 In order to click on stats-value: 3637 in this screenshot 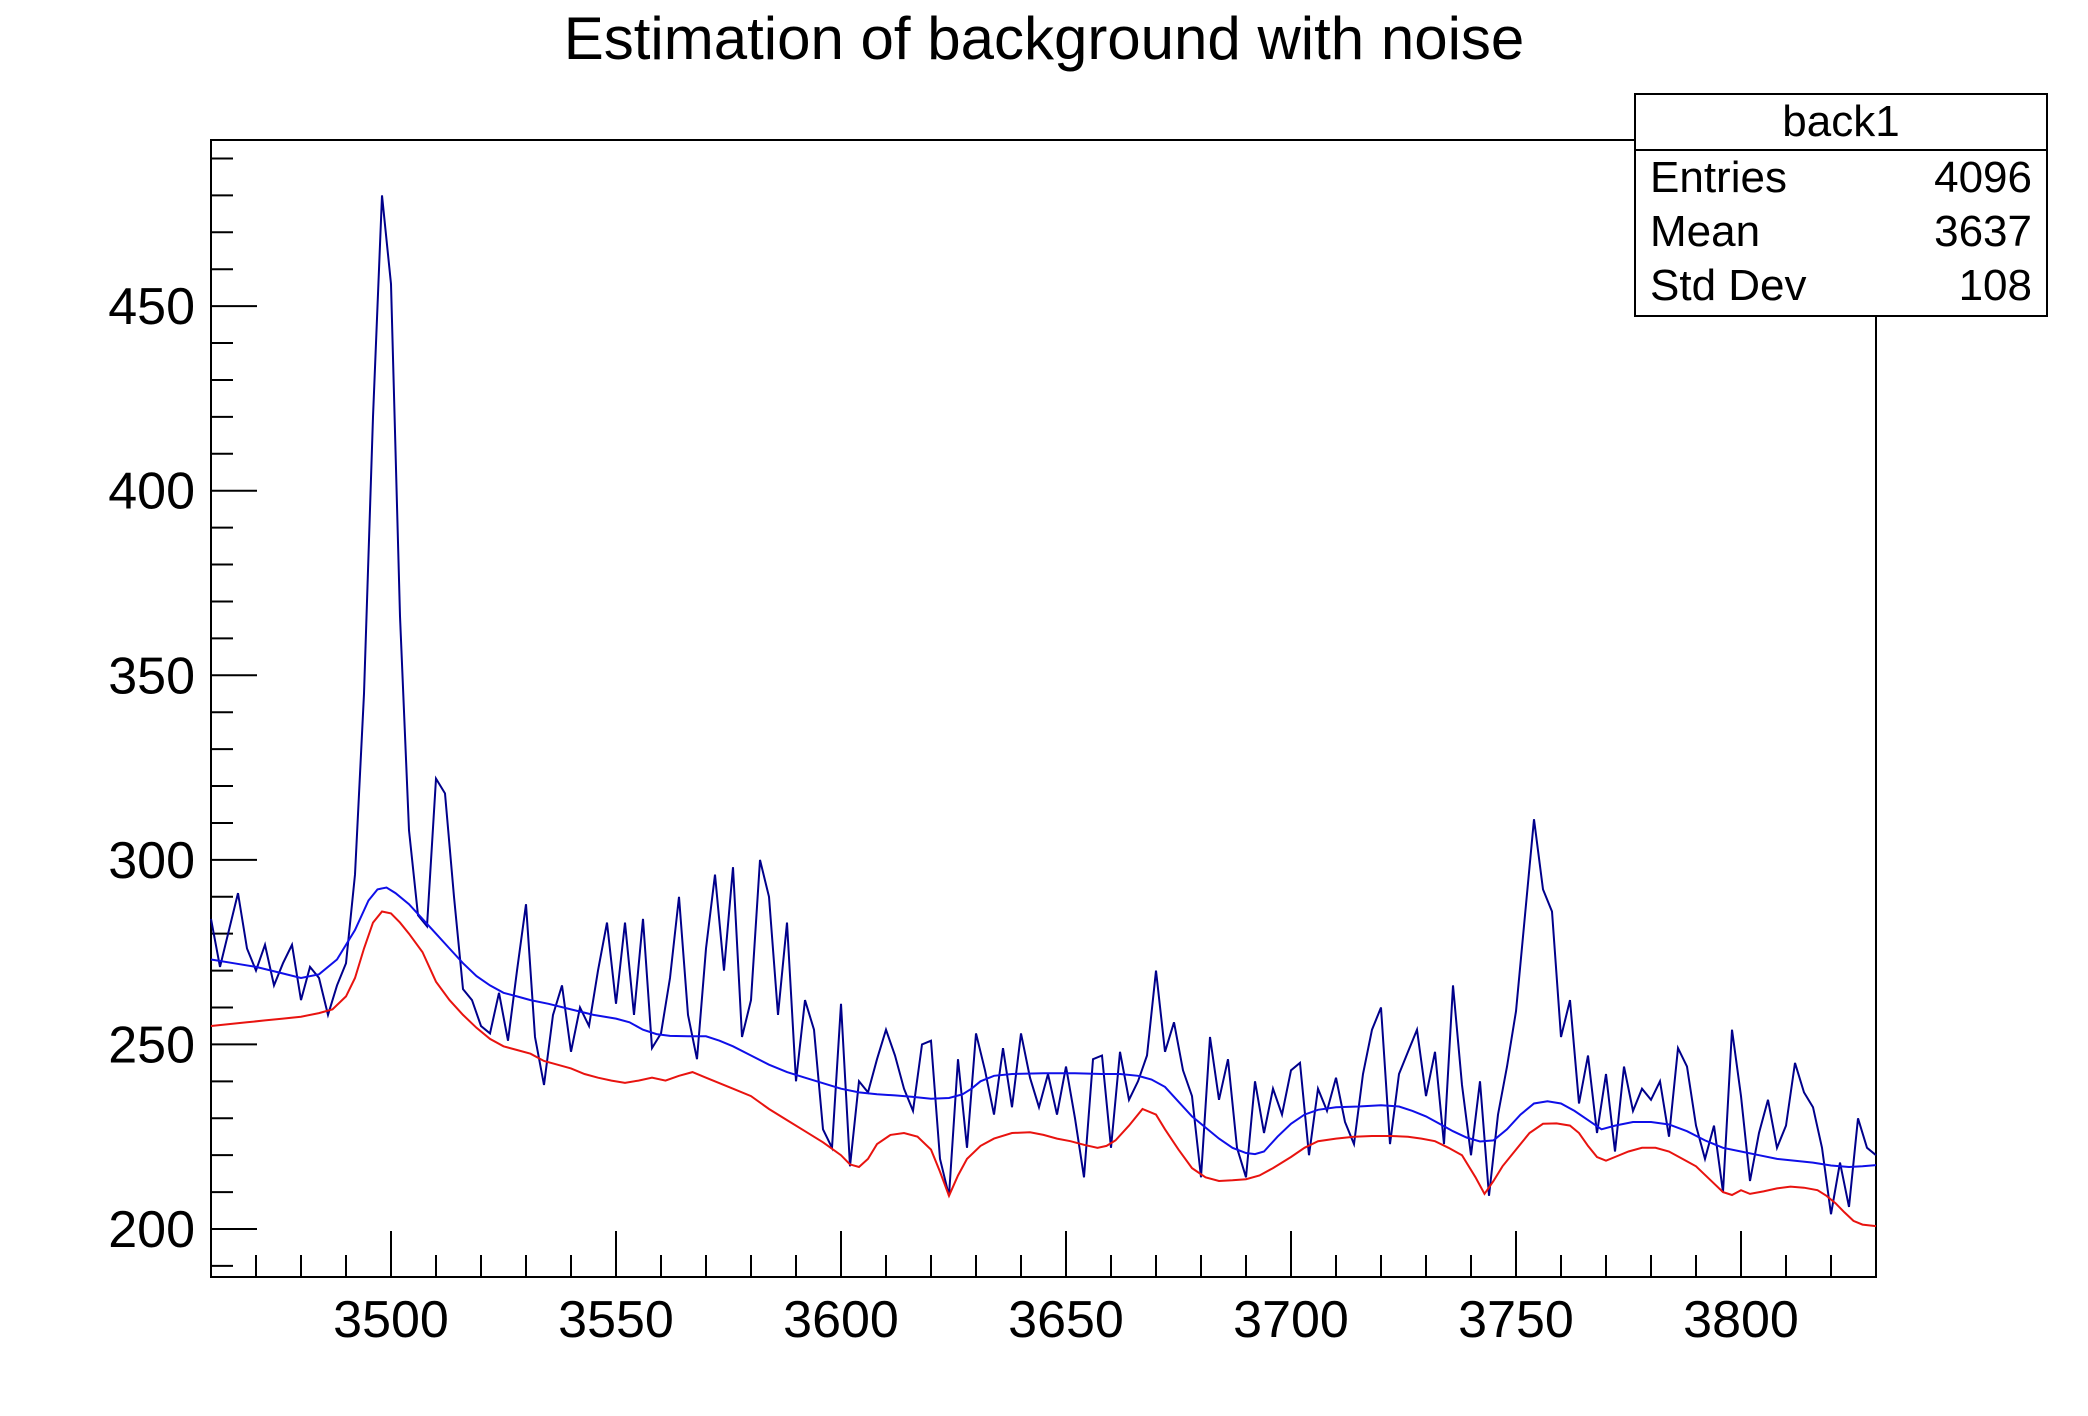, I will do `click(1983, 231)`.